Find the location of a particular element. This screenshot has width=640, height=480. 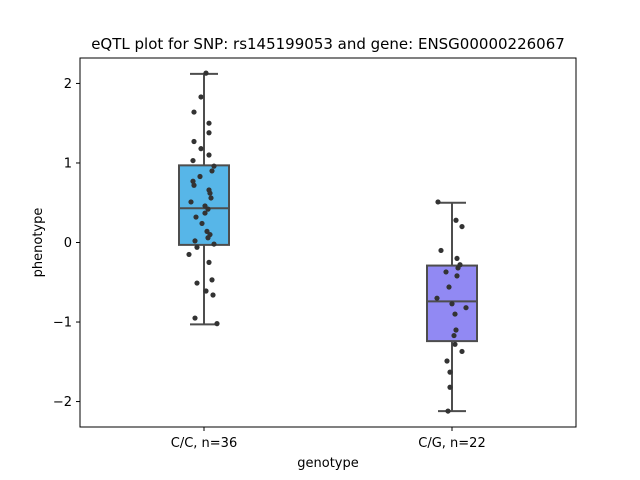

y-tick-label: −2 is located at coordinates (62, 402).